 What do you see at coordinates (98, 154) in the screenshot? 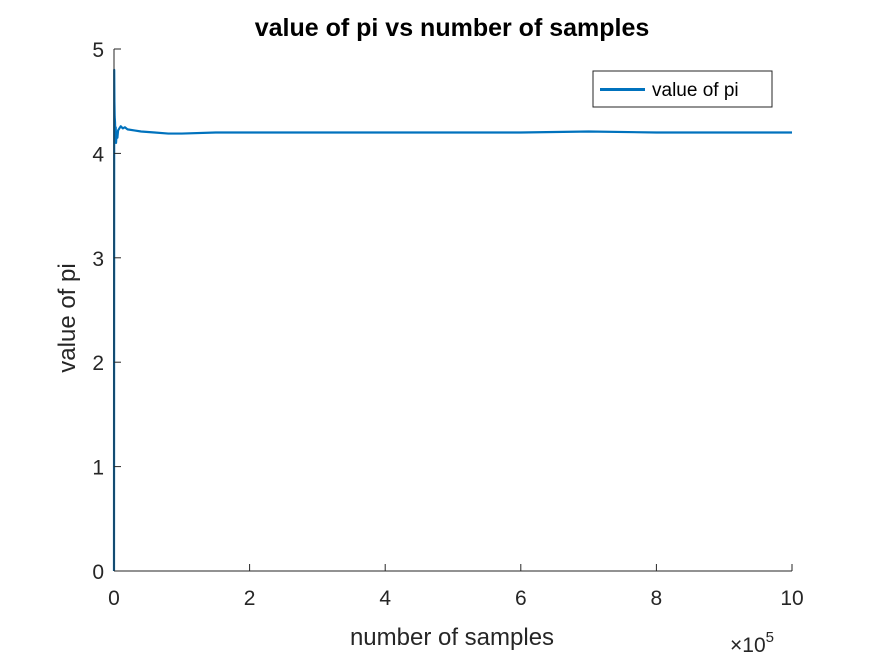
I see `y-tick-label: 4` at bounding box center [98, 154].